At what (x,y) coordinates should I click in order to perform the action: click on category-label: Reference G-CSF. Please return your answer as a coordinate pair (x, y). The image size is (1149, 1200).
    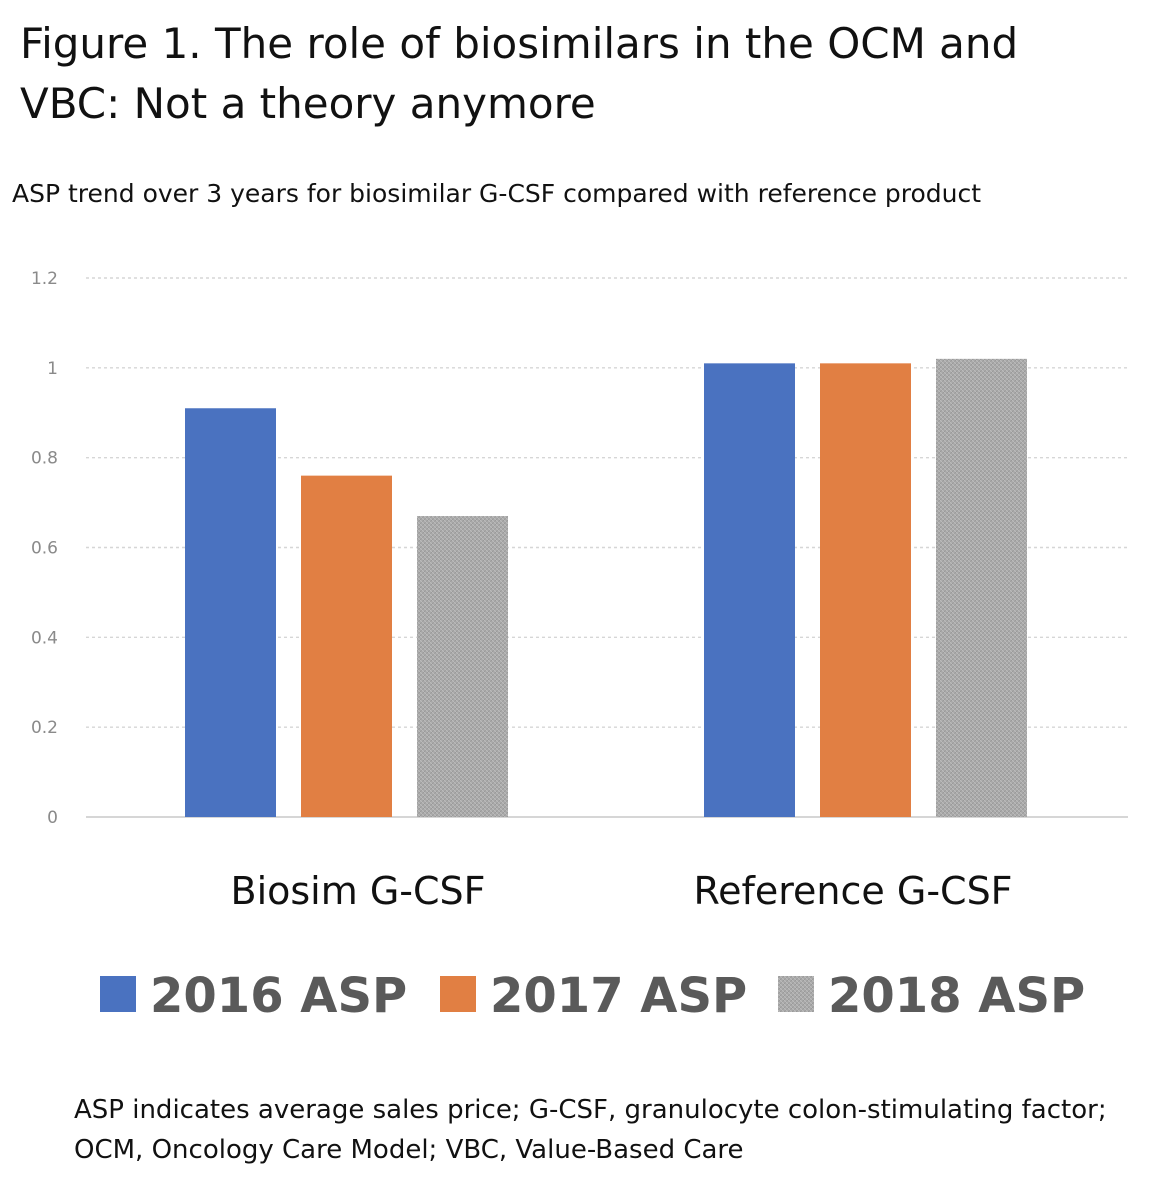
    Looking at the image, I should click on (852, 891).